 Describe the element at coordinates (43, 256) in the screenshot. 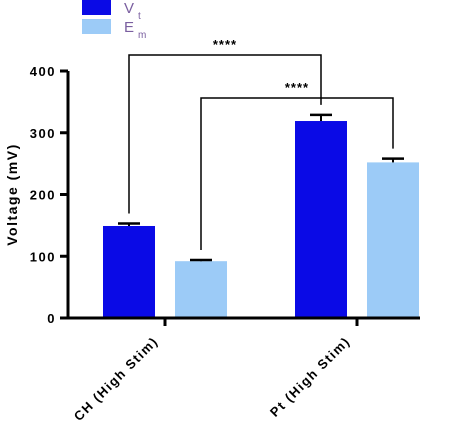

I see `y-tick-label: 100` at that location.